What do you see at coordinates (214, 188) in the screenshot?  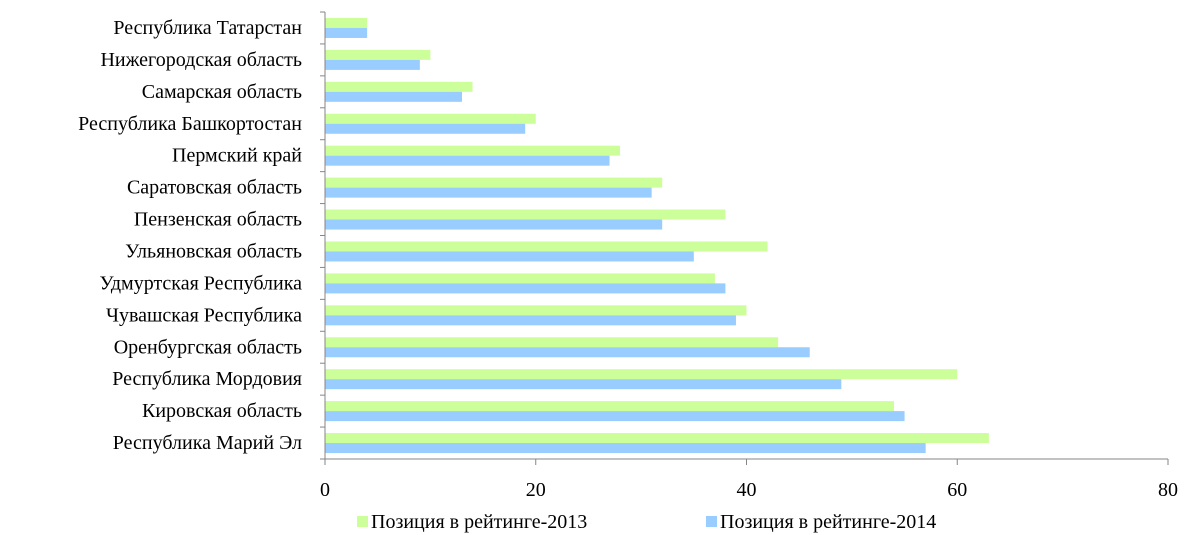 I see `category-label-5: Саратовская область` at bounding box center [214, 188].